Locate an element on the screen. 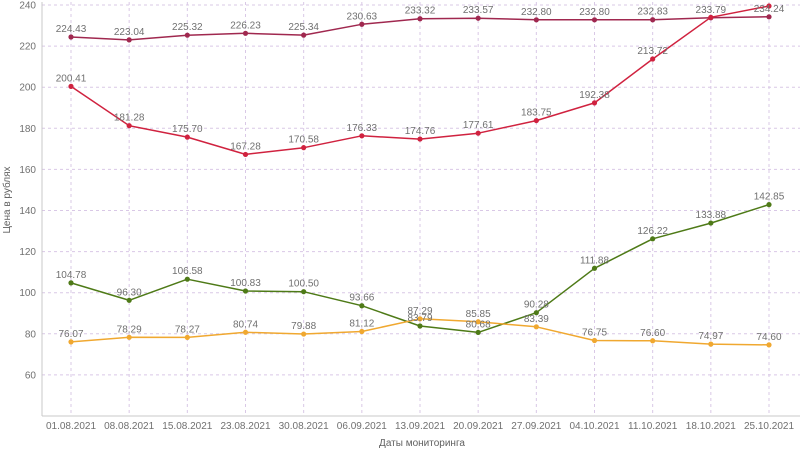  data-label: 76.07 is located at coordinates (70, 334).